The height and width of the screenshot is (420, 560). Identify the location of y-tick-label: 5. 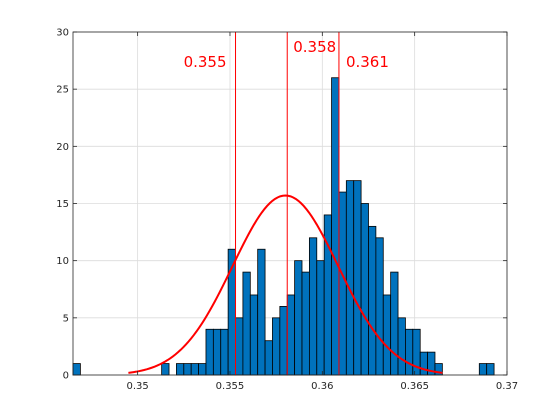
(66, 318).